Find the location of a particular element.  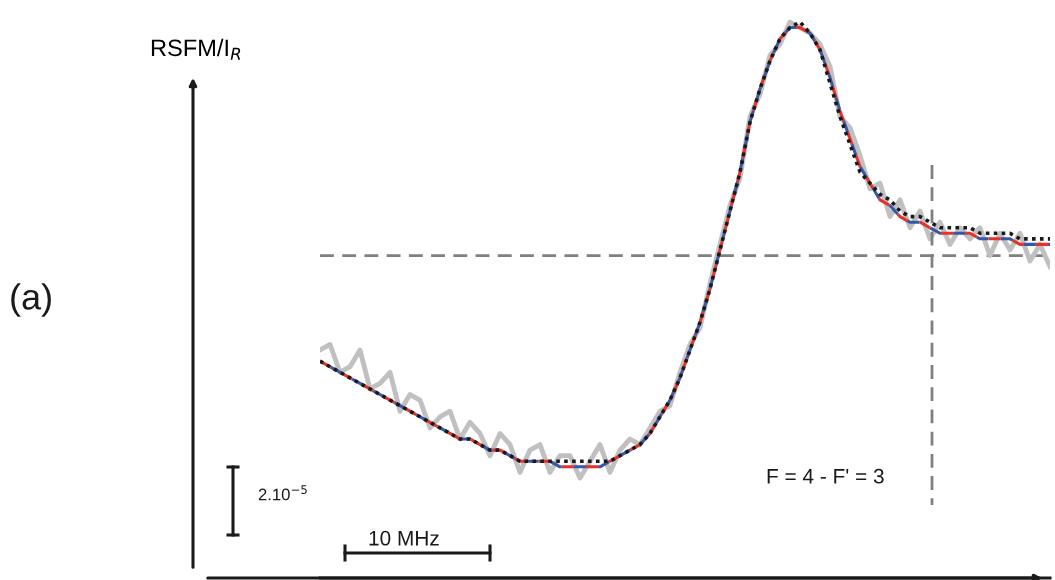

text: 2.10$^{−5}$ is located at coordinates (282, 493).